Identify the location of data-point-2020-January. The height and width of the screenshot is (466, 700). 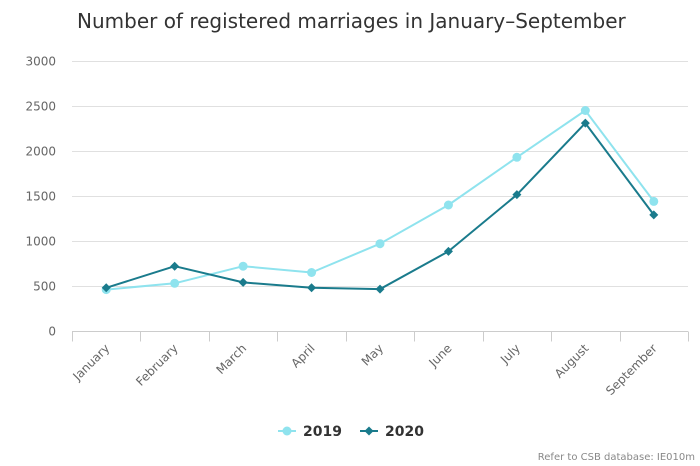
(106, 288).